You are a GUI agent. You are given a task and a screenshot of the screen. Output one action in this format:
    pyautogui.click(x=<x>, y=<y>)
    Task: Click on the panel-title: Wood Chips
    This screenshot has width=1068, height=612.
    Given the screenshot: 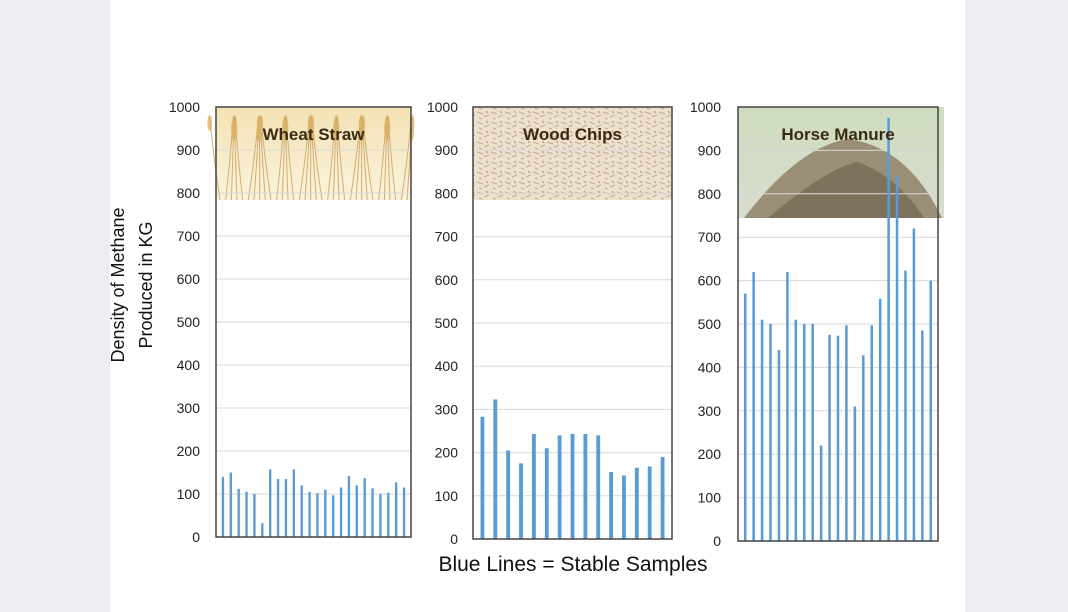 What is the action you would take?
    pyautogui.click(x=572, y=134)
    